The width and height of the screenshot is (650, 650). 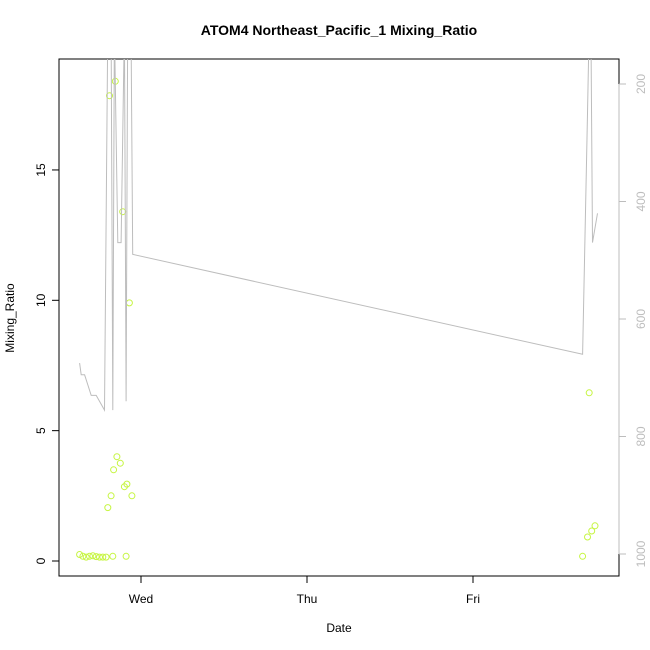 I want to click on y-tick-label: 5, so click(x=41, y=430).